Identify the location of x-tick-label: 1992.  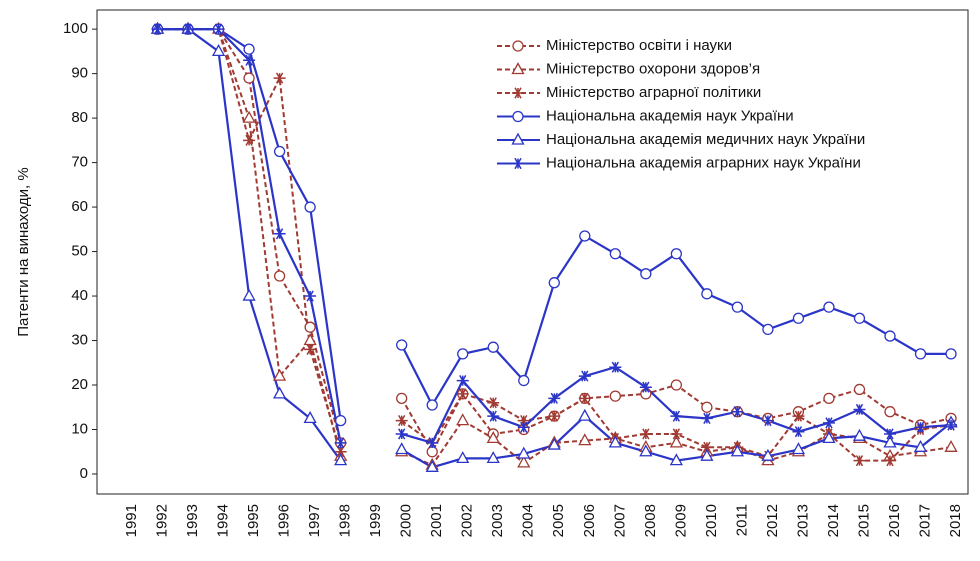
(161, 520).